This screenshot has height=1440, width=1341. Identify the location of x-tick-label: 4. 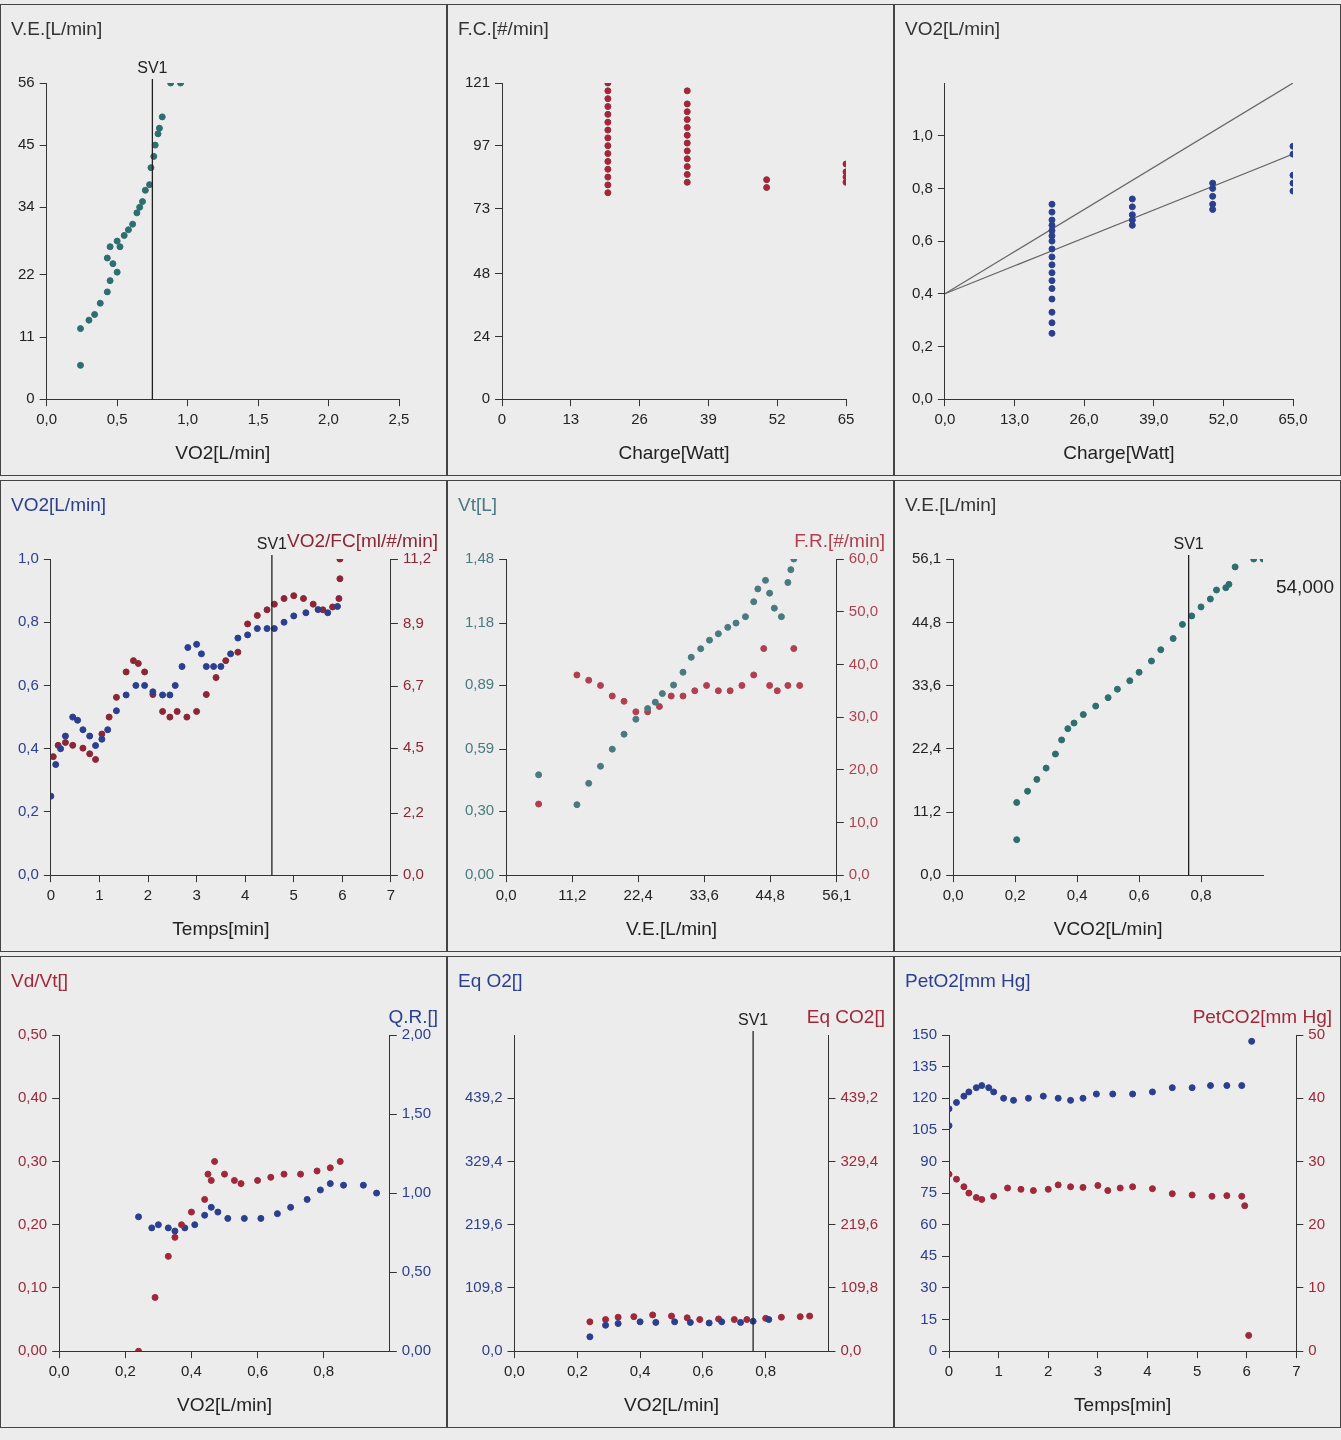
(245, 895).